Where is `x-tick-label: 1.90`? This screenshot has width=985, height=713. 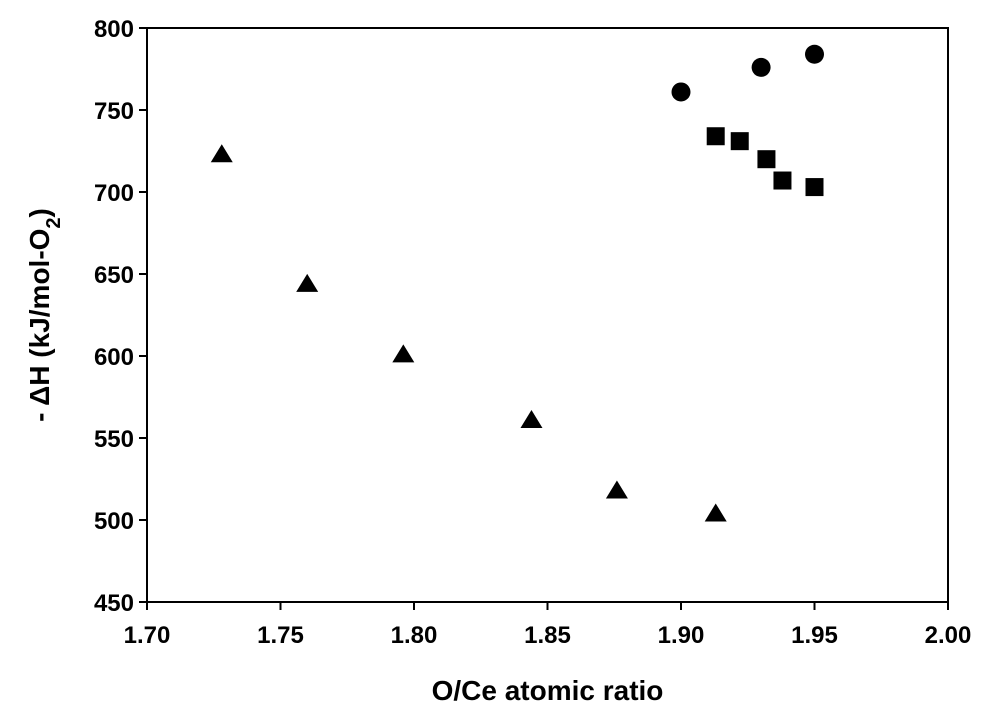
x-tick-label: 1.90 is located at coordinates (681, 635).